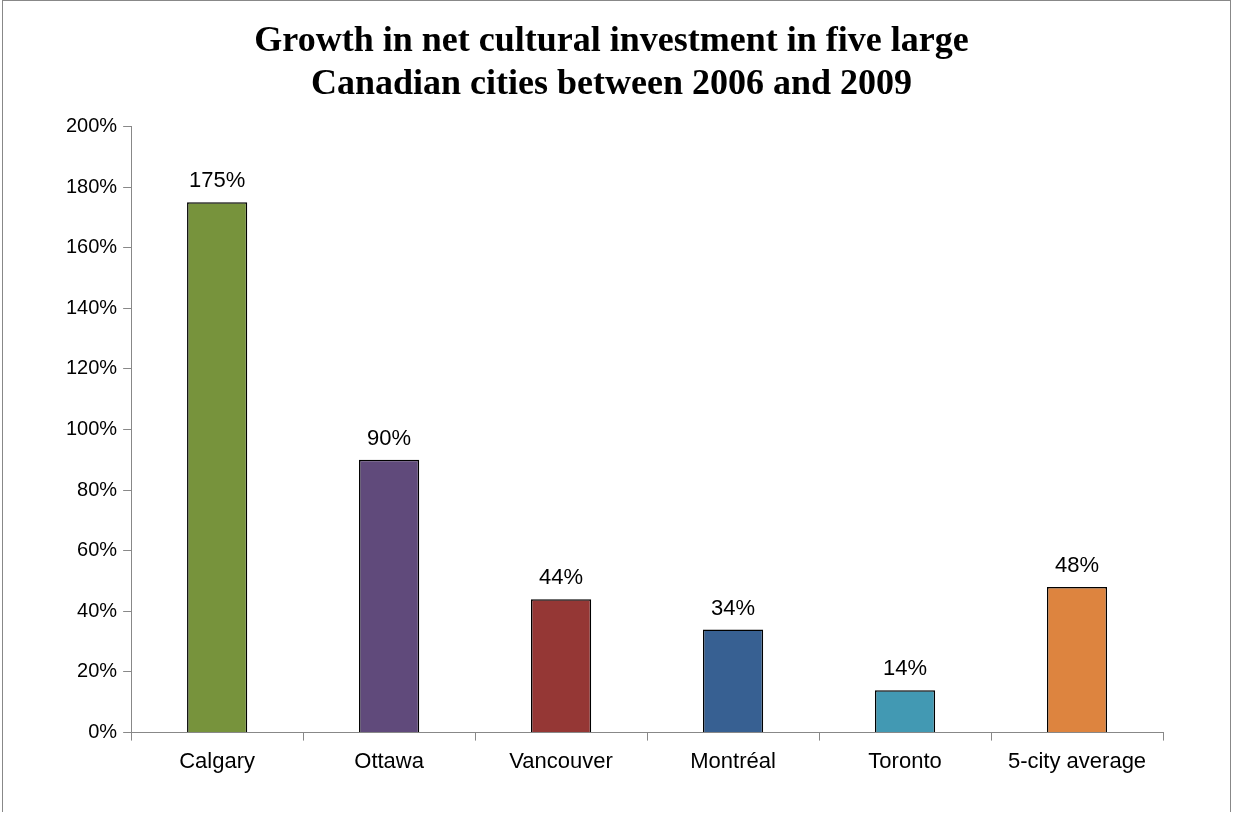 The height and width of the screenshot is (813, 1233). Describe the element at coordinates (389, 437) in the screenshot. I see `data-label: 90%` at that location.